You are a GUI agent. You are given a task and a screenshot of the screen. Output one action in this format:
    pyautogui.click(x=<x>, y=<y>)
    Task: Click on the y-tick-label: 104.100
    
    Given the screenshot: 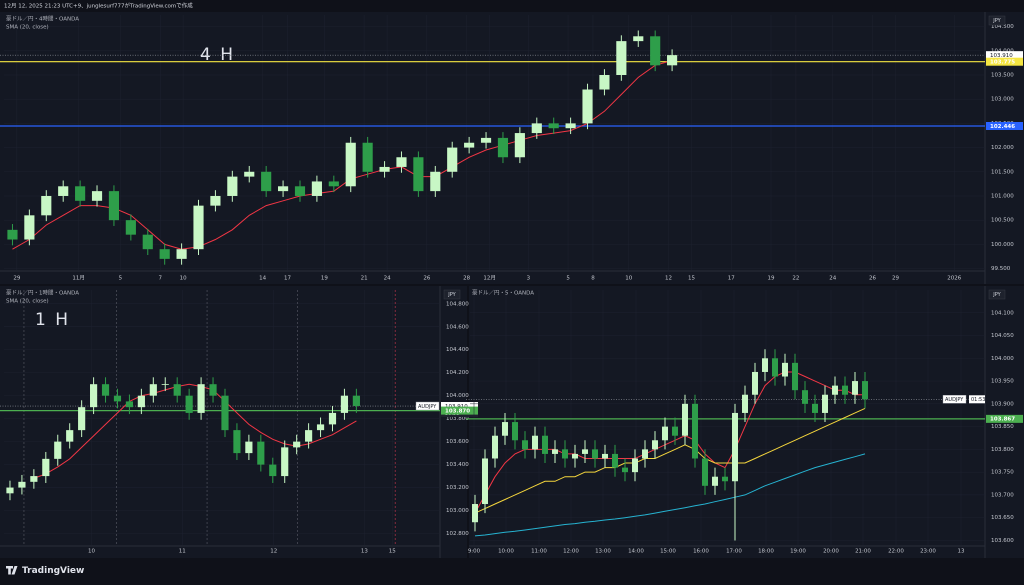 What is the action you would take?
    pyautogui.click(x=1002, y=313)
    